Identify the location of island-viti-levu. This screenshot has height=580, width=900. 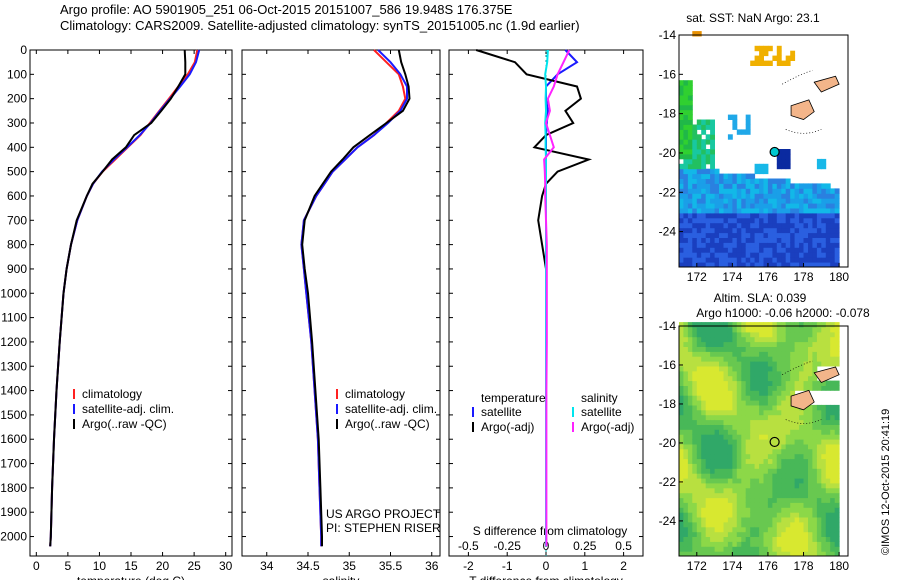
(802, 109).